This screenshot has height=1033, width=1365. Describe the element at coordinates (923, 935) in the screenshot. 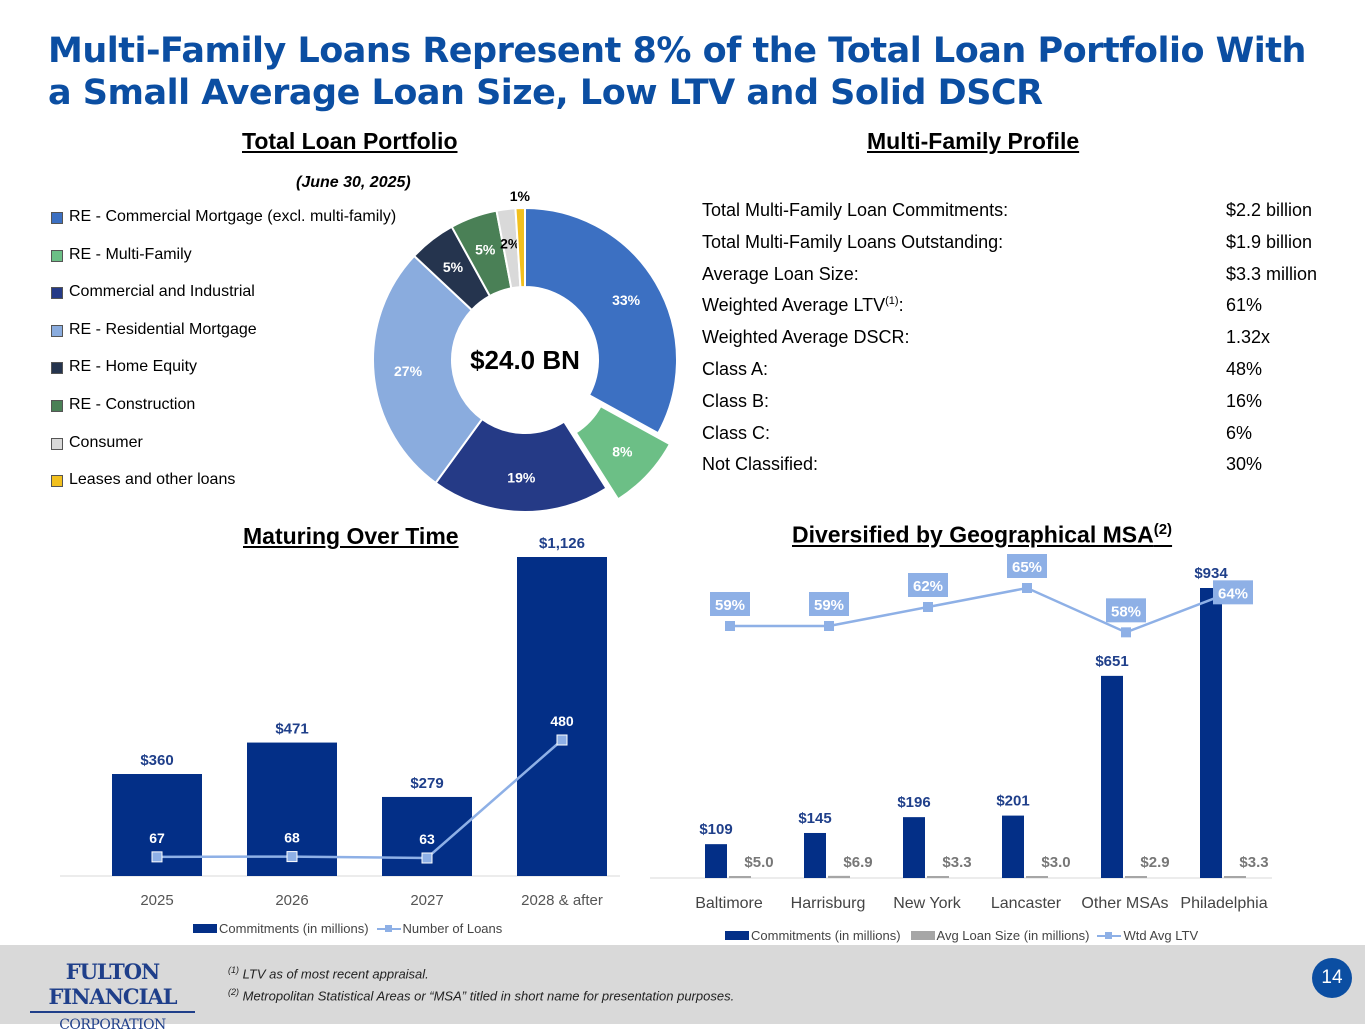

I see `legend-avg-size-swatch` at that location.